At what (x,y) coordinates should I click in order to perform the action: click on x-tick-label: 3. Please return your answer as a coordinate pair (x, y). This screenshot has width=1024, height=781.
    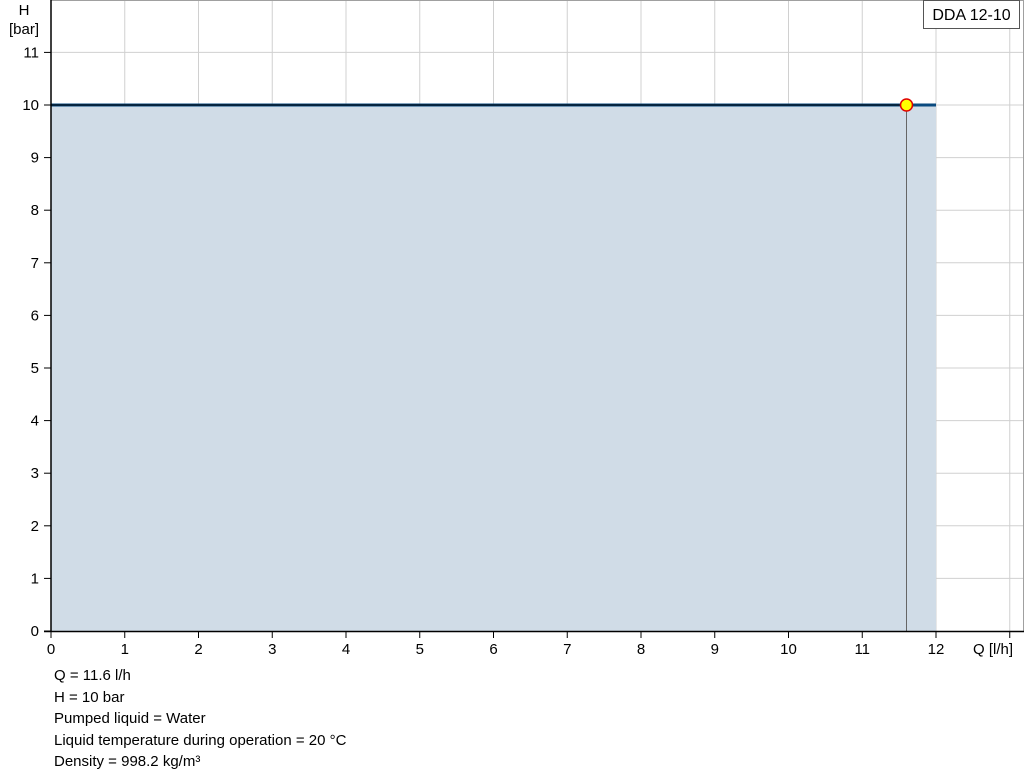
    Looking at the image, I should click on (272, 649).